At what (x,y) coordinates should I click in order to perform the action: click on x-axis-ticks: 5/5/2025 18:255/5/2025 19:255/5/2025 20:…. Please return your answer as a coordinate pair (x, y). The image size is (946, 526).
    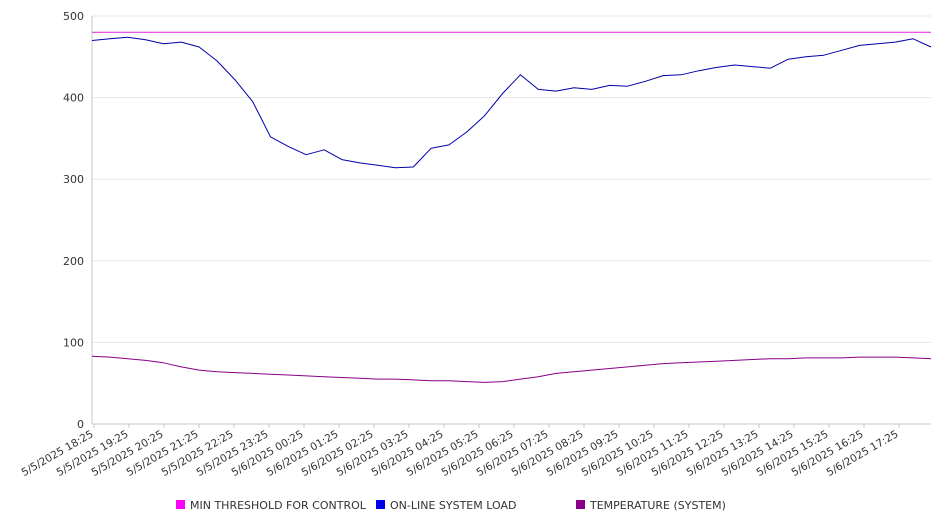
    Looking at the image, I should click on (460, 451).